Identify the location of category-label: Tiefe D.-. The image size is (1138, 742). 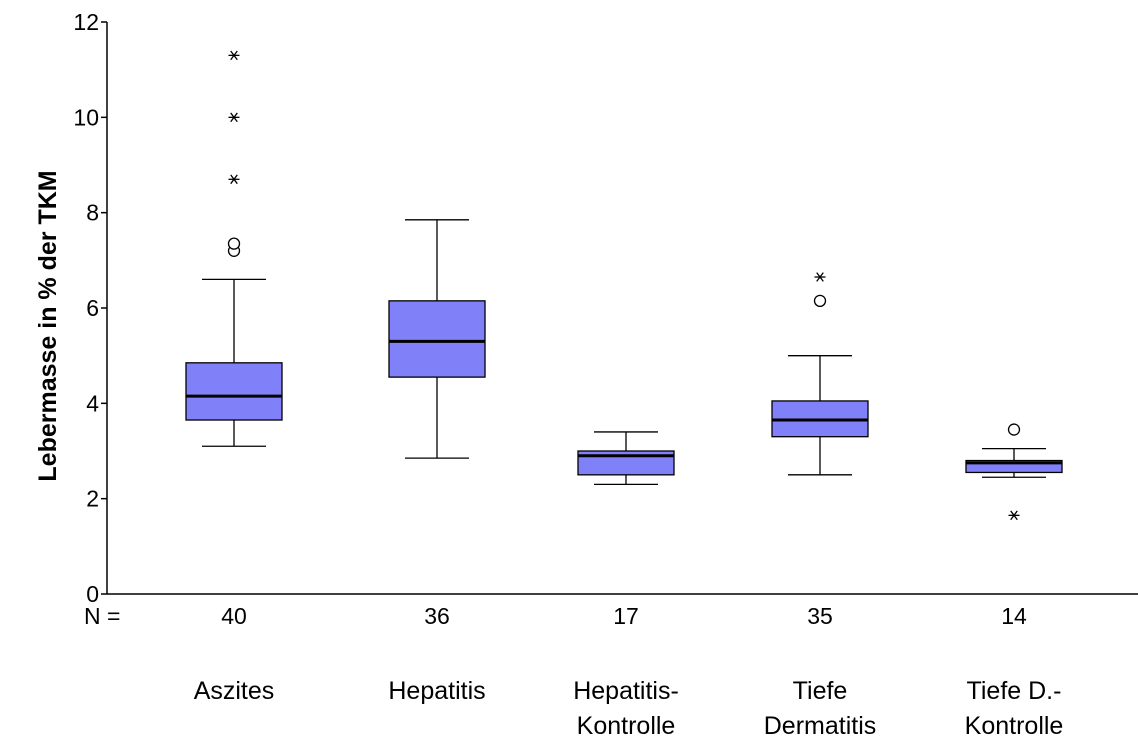
(1014, 691).